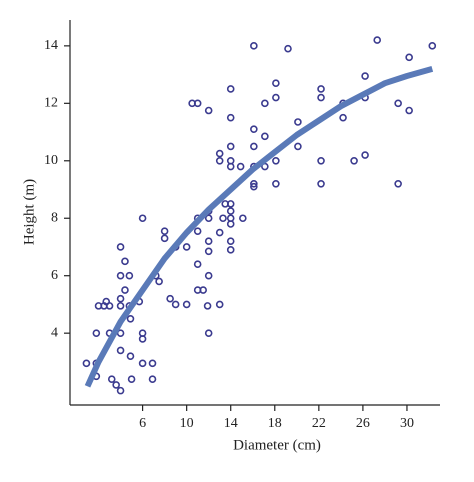 The image size is (474, 482). What do you see at coordinates (275, 423) in the screenshot?
I see `x-tick-label: 18` at bounding box center [275, 423].